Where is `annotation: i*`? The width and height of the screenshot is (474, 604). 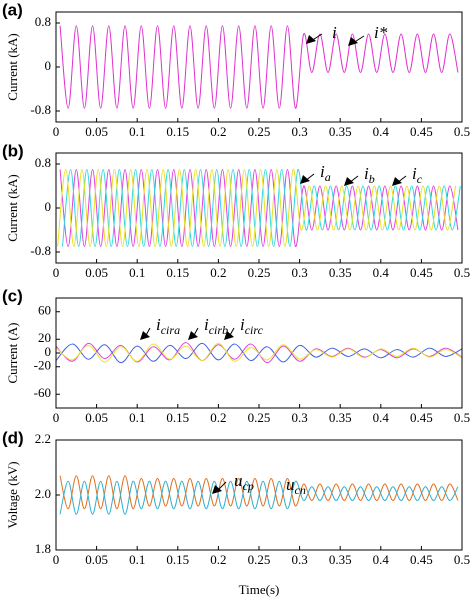 annotation: i* is located at coordinates (381, 32).